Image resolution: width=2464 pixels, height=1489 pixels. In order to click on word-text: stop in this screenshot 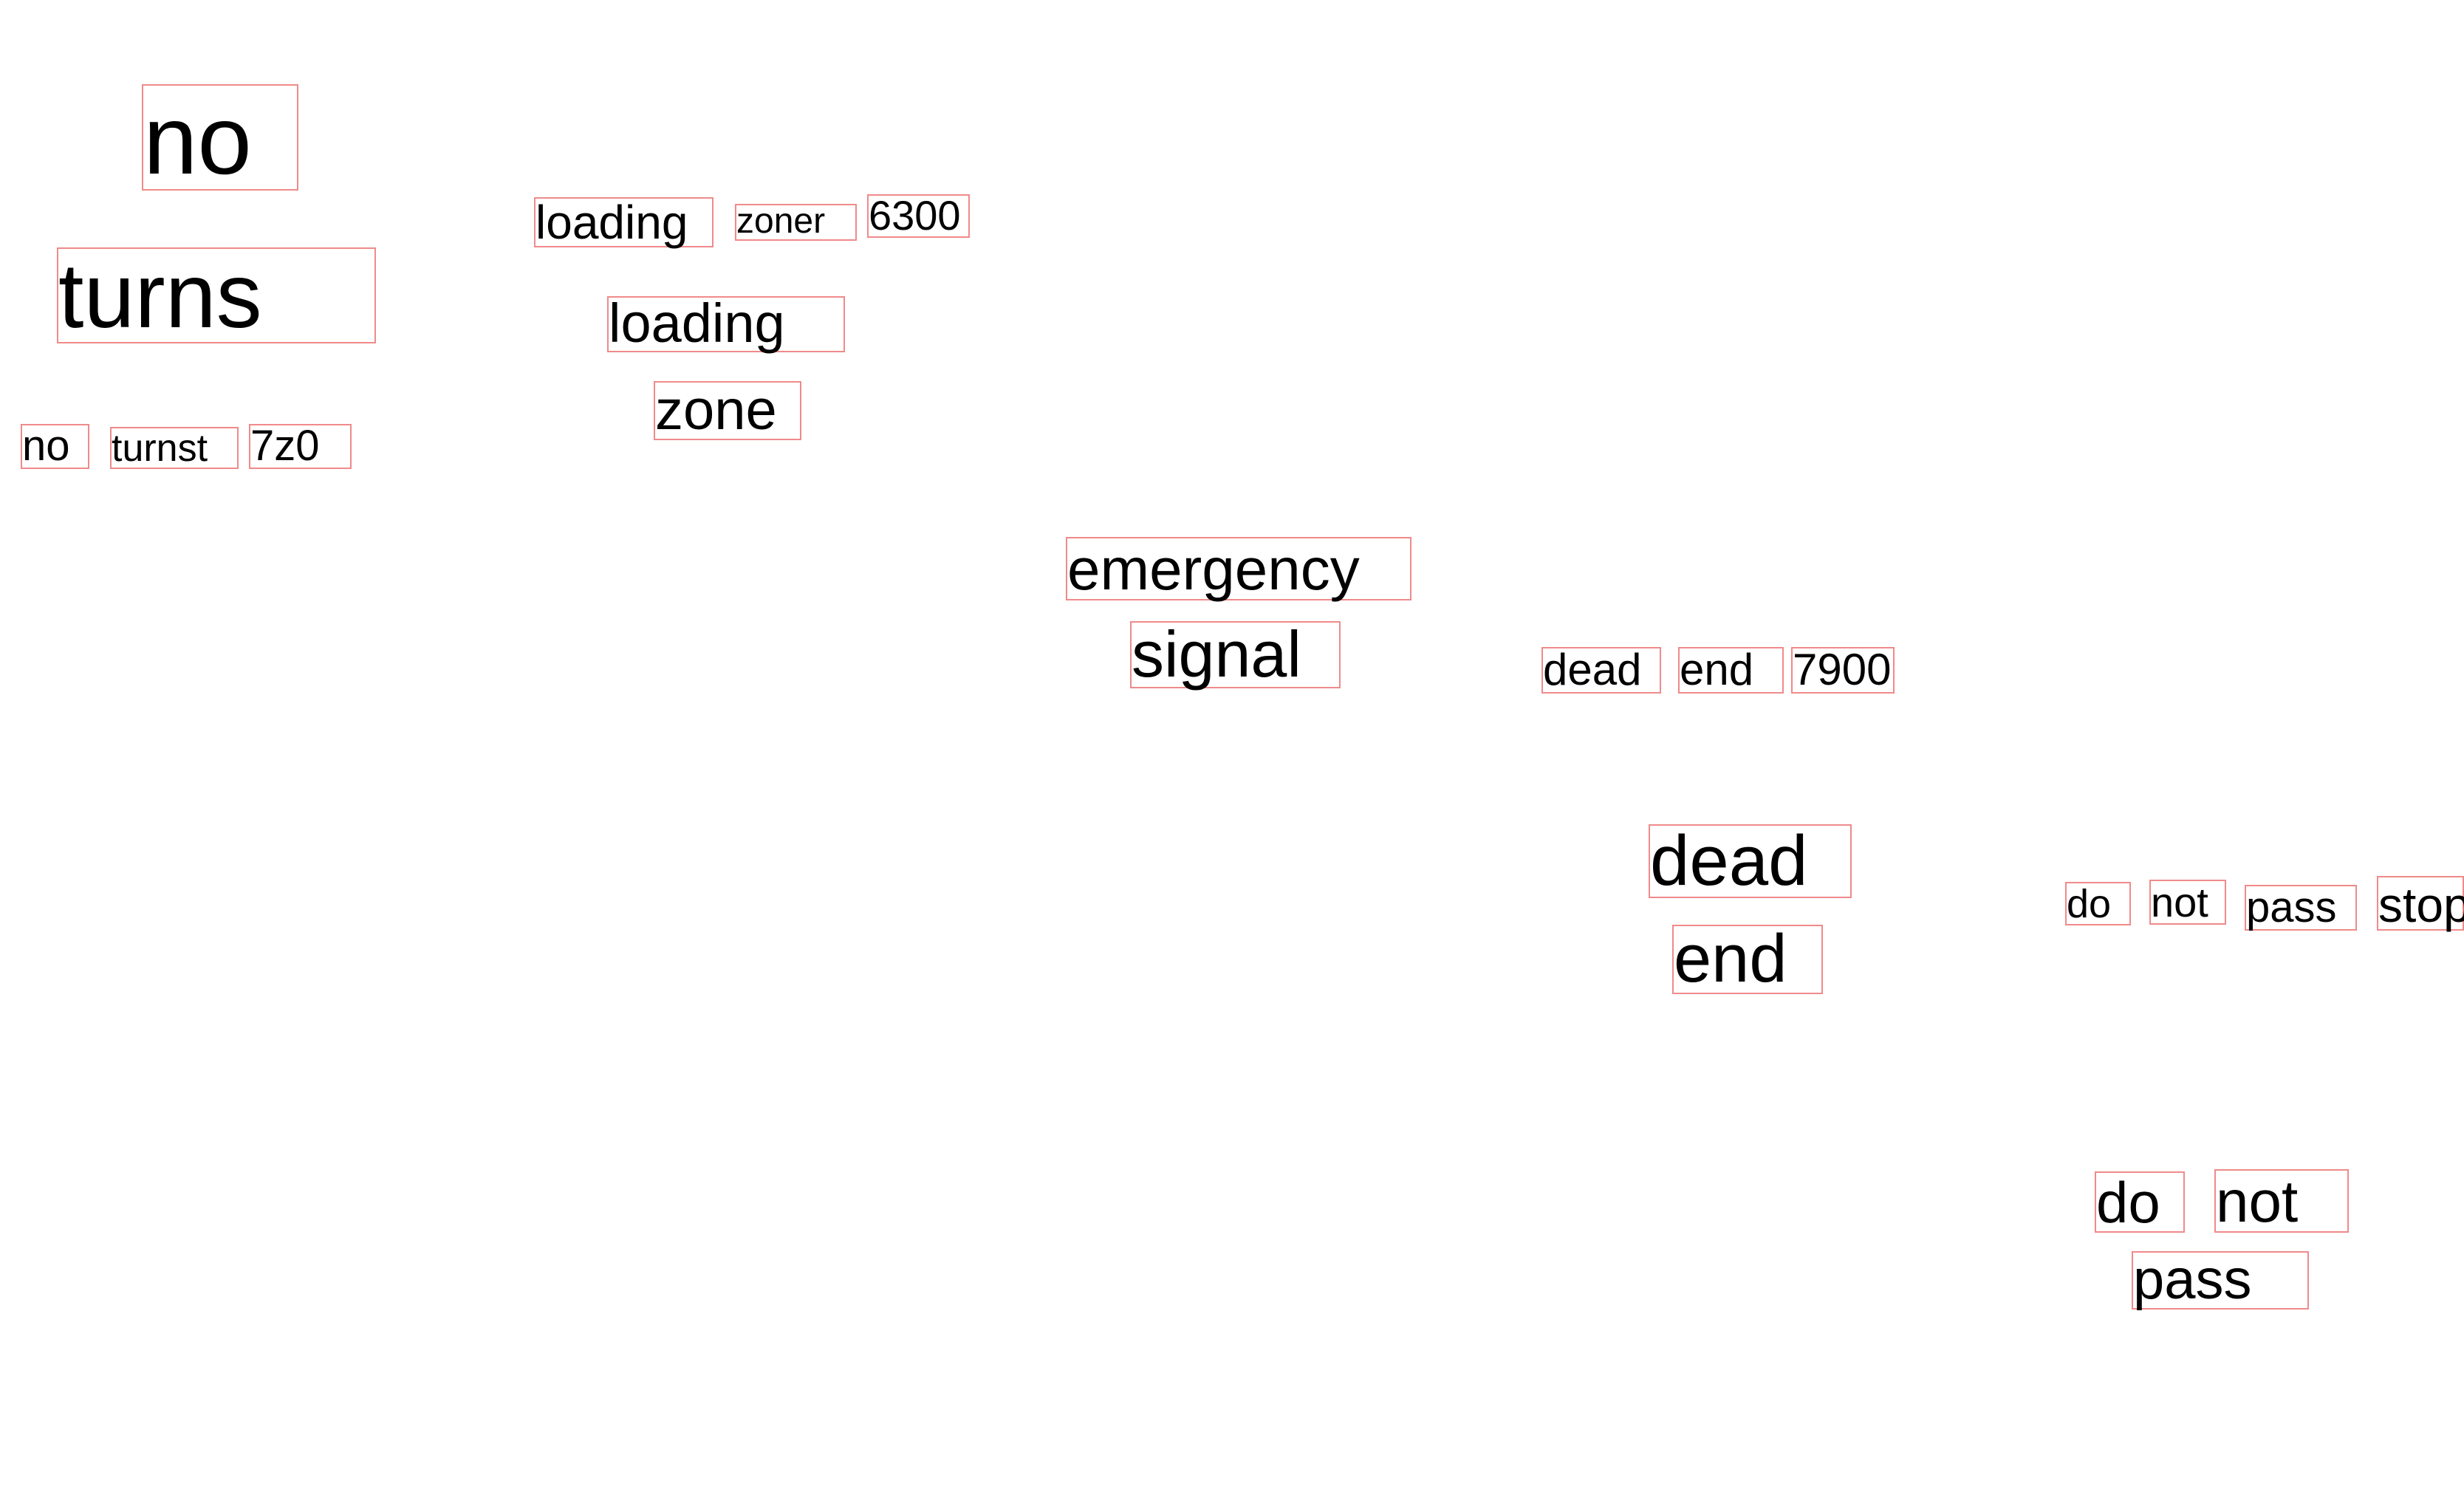, I will do `click(2421, 905)`.